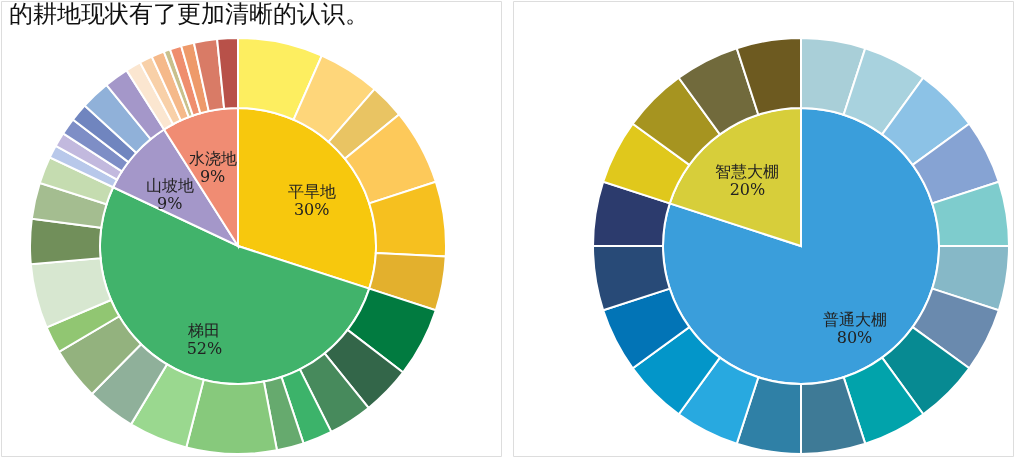 This screenshot has height=459, width=1017. I want to click on data-label: 智慧大棚 20%, so click(747, 181).